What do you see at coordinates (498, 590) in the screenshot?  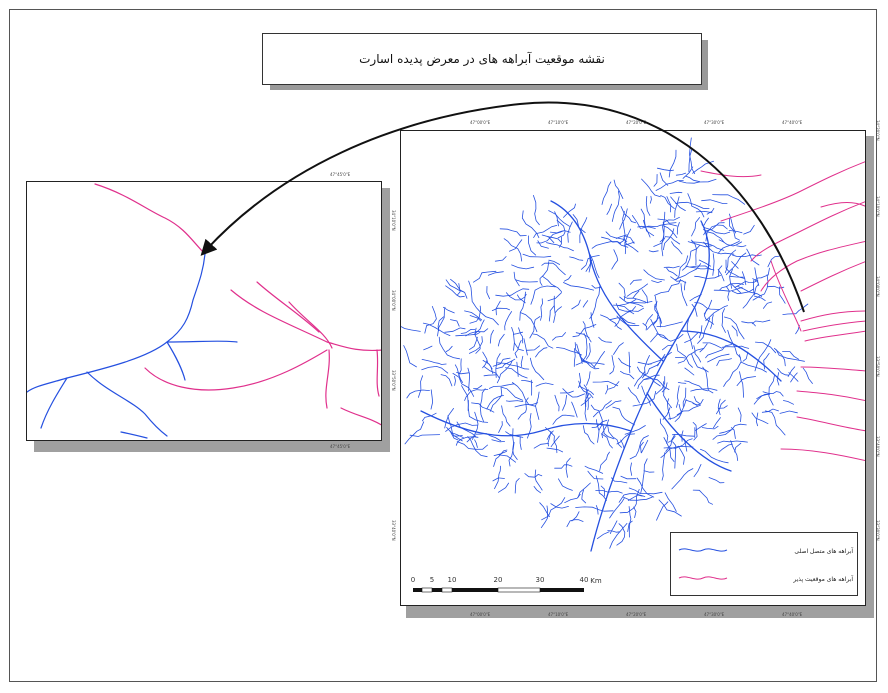 I see `scale-bar-graphic` at bounding box center [498, 590].